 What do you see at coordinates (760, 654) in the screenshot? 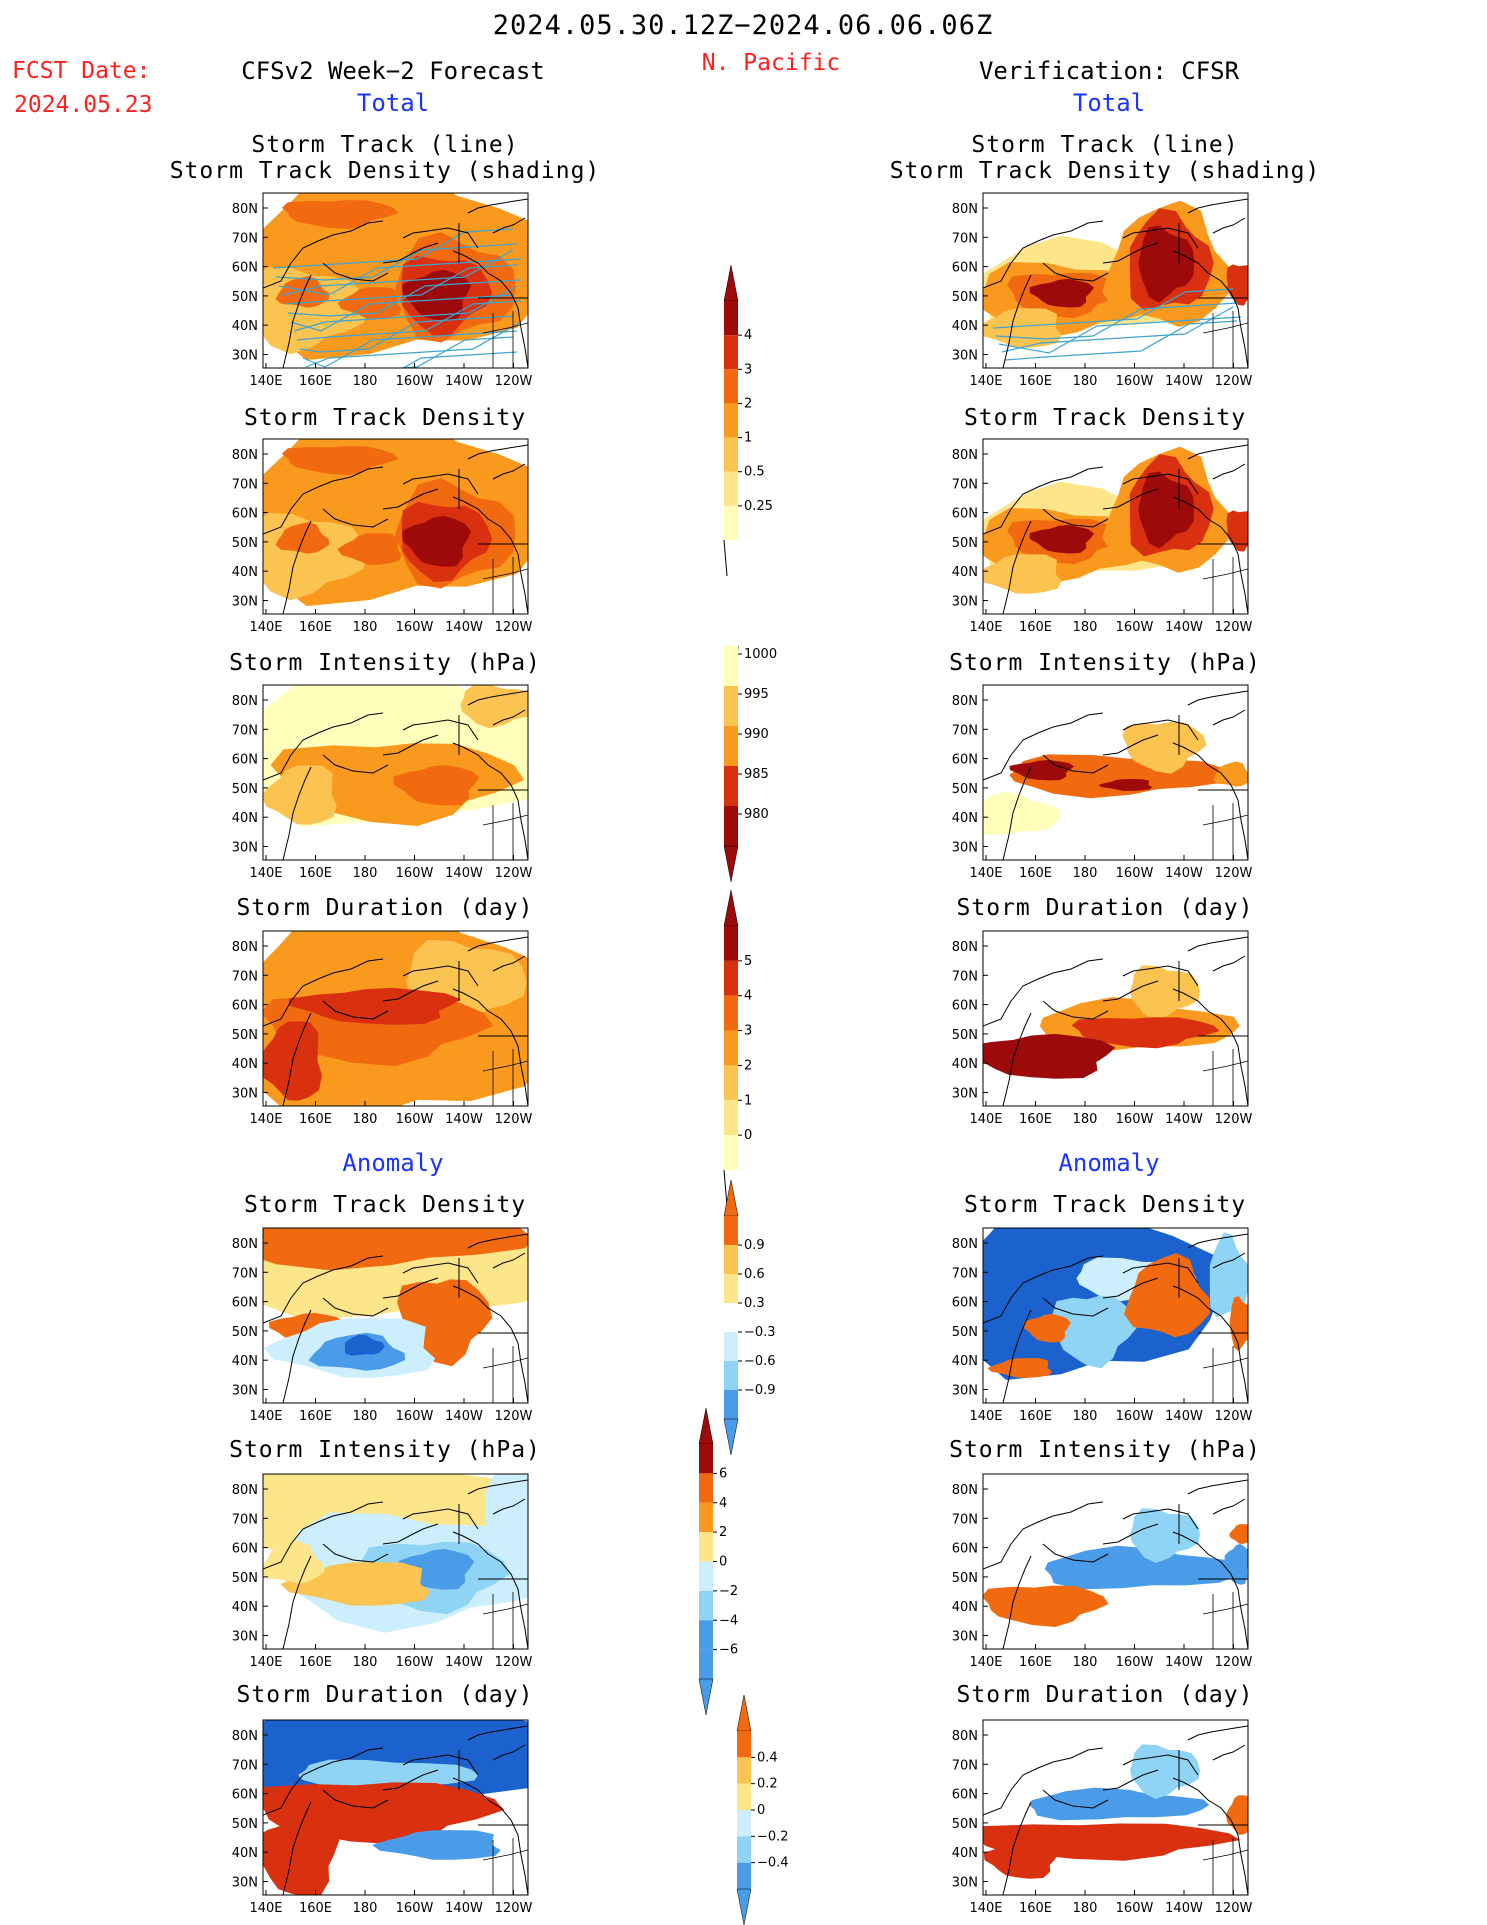
I see `colorbar-label: 1000` at bounding box center [760, 654].